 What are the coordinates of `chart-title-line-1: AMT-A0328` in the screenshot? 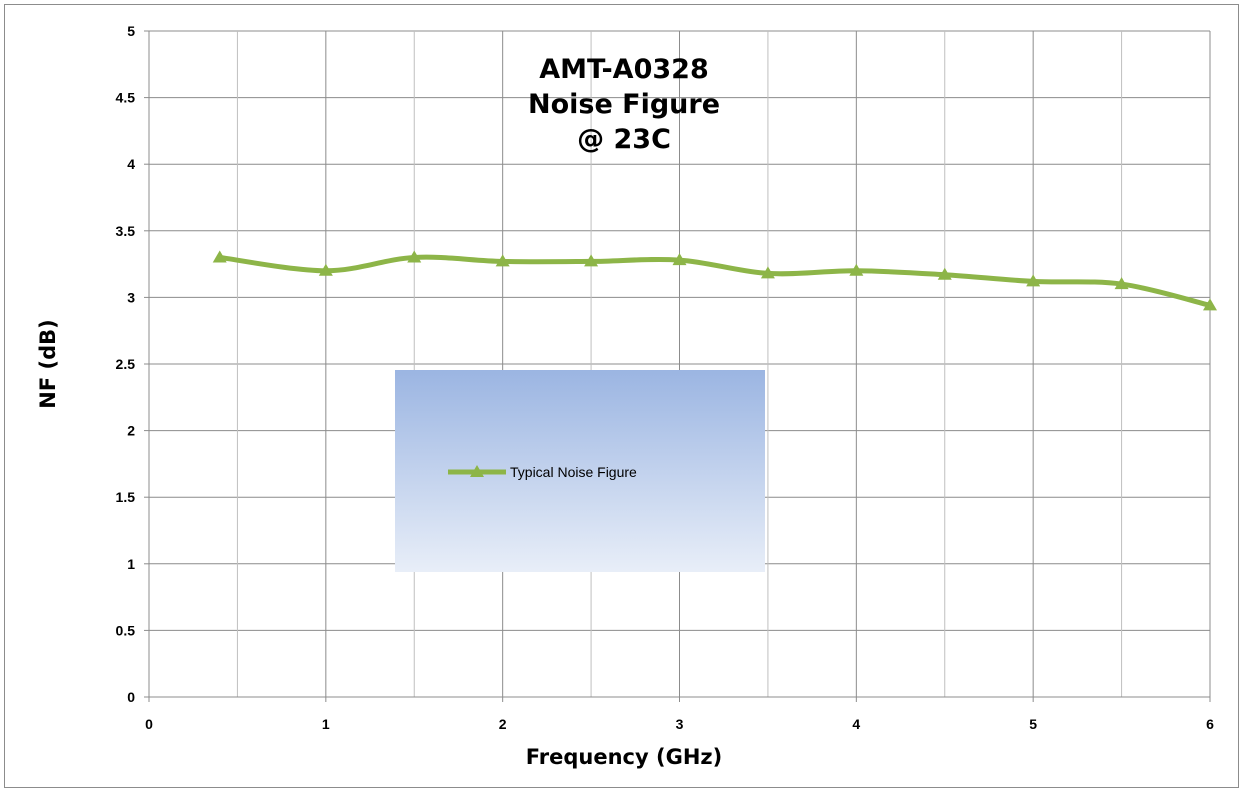 It's located at (623, 69).